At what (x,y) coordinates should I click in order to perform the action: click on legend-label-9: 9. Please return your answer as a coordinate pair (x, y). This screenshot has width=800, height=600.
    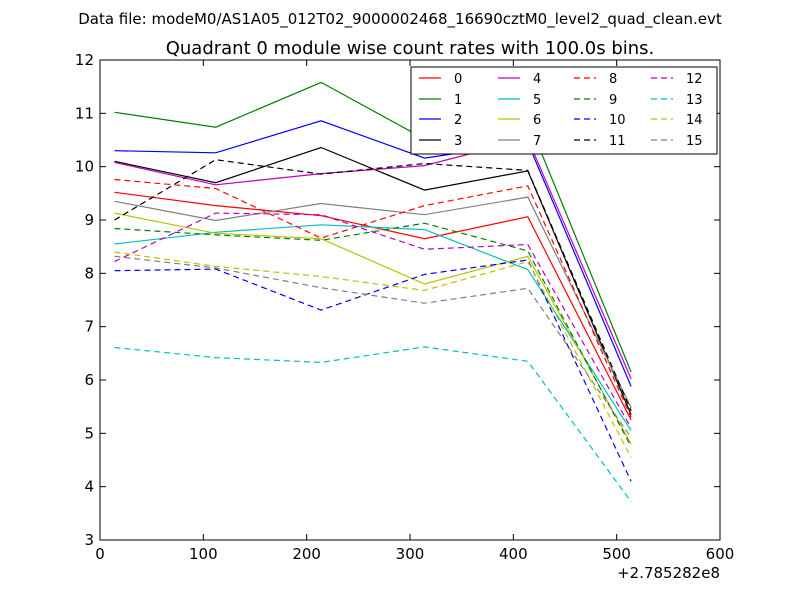
    Looking at the image, I should click on (613, 100).